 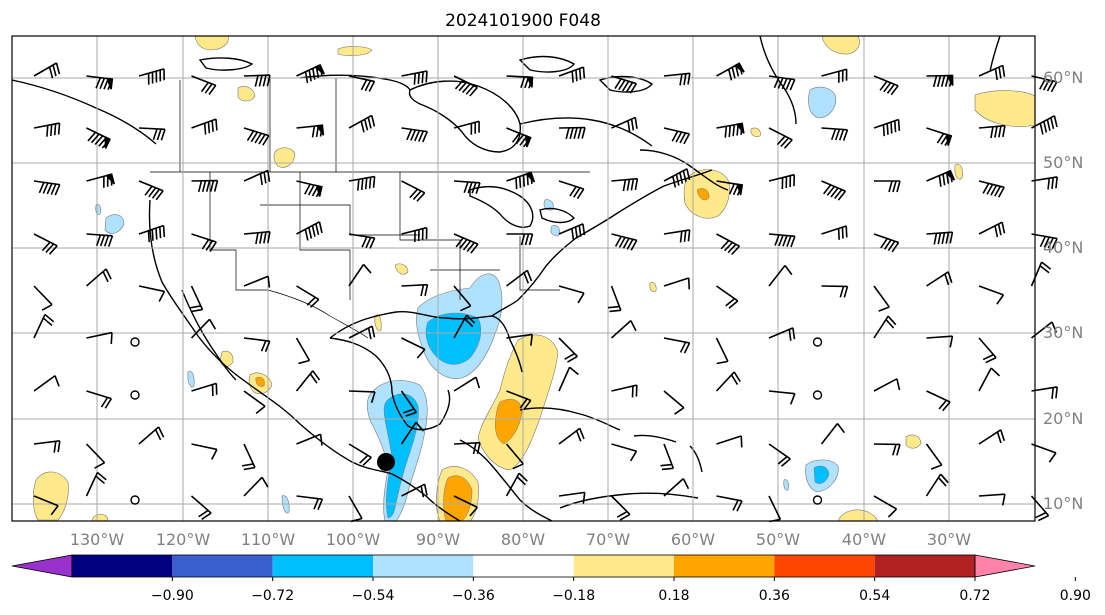 What do you see at coordinates (774, 596) in the screenshot?
I see `colorbar-tick-label: 0.36` at bounding box center [774, 596].